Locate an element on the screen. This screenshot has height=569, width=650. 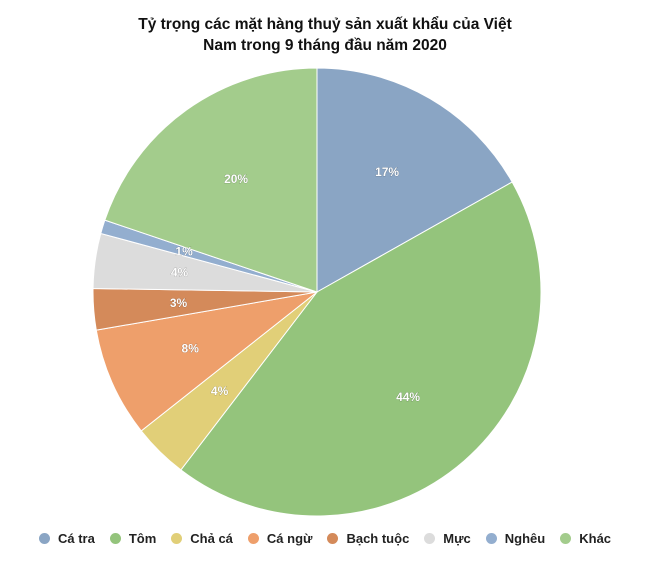
legend-item-ca-ngu: Cá ngừ is located at coordinates (280, 538).